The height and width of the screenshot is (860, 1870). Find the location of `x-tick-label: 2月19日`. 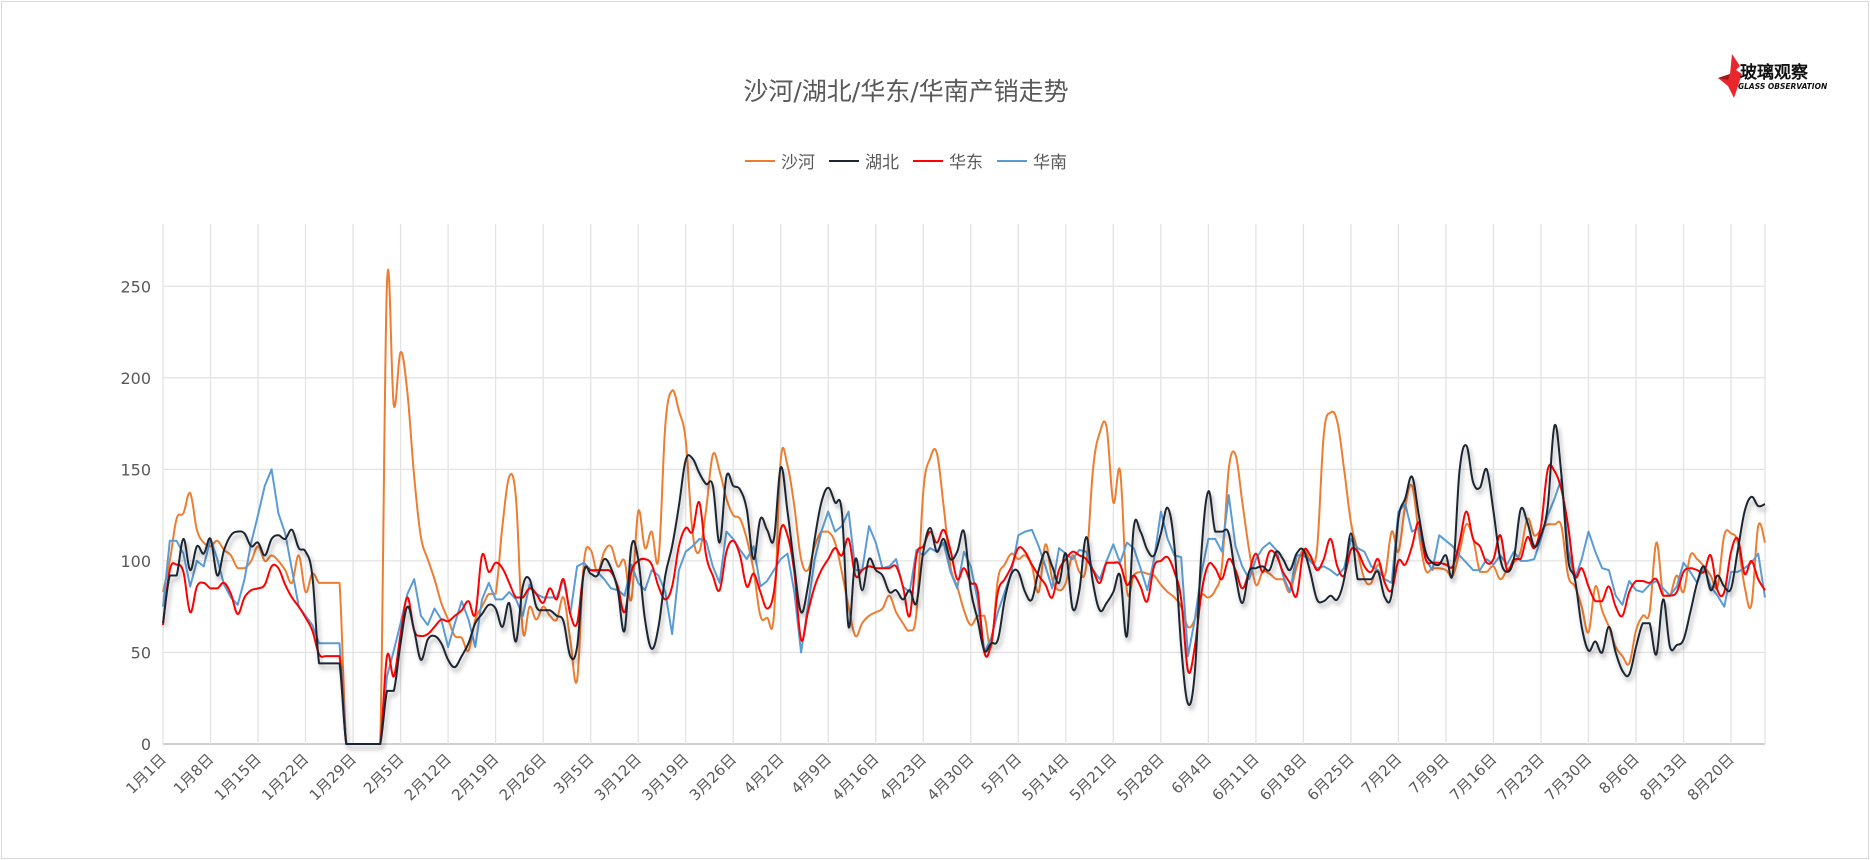

x-tick-label: 2月19日 is located at coordinates (475, 777).